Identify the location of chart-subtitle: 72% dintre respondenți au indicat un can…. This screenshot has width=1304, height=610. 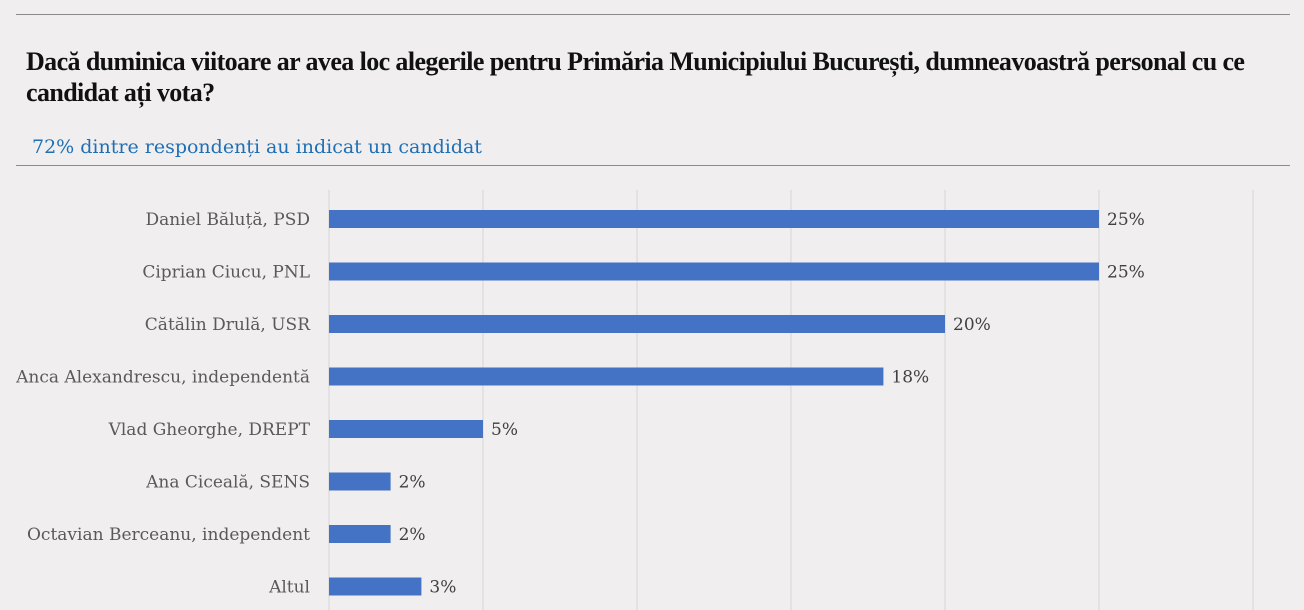
(257, 147).